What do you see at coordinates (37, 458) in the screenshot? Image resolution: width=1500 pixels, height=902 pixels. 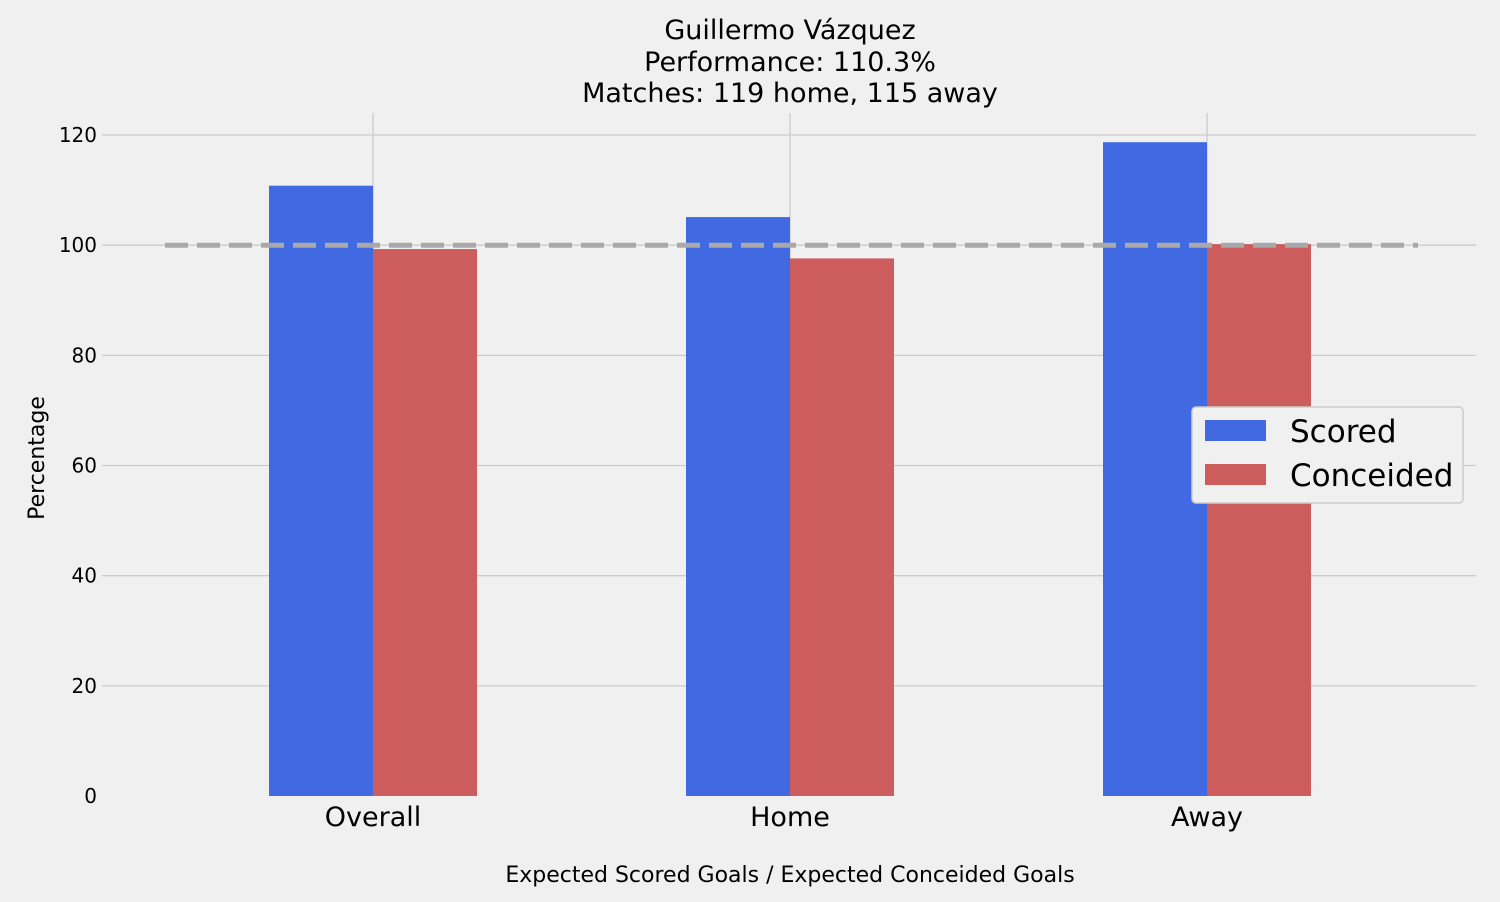 I see `y-axis-label: Percentage` at bounding box center [37, 458].